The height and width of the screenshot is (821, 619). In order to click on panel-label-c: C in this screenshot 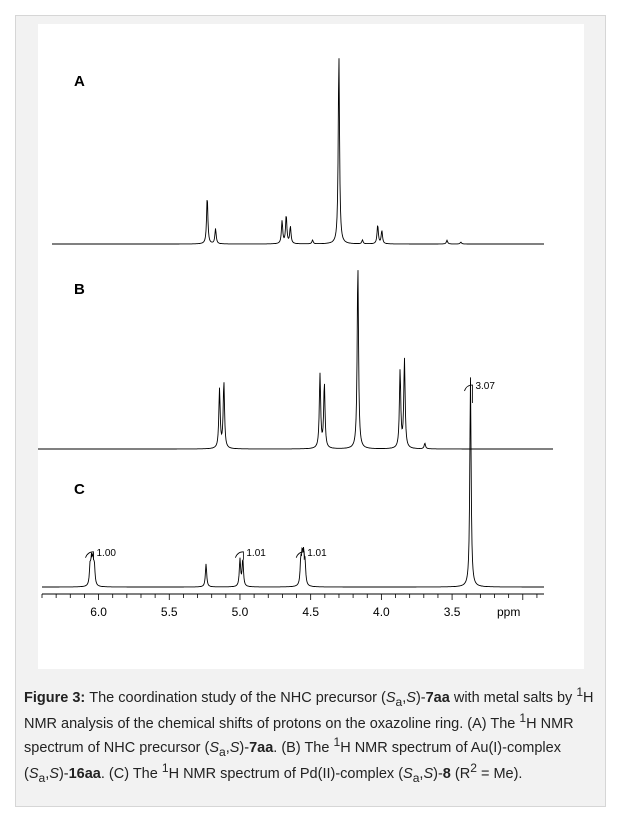, I will do `click(79, 489)`.